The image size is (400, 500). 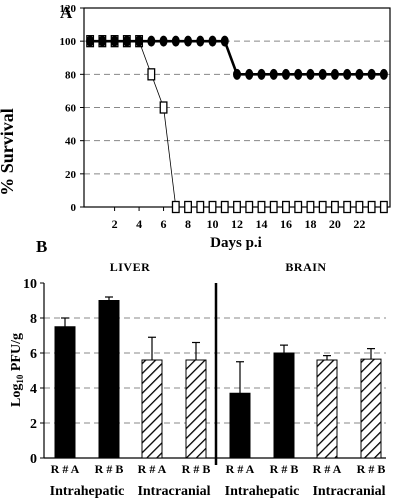 What do you see at coordinates (305, 267) in the screenshot?
I see `section-label: BRAIN` at bounding box center [305, 267].